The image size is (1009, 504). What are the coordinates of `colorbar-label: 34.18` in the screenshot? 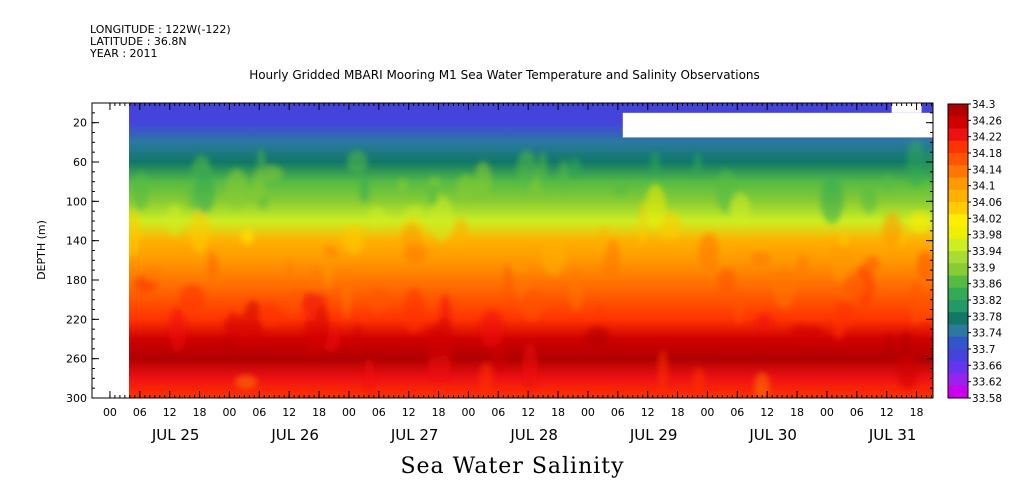 It's located at (987, 154).